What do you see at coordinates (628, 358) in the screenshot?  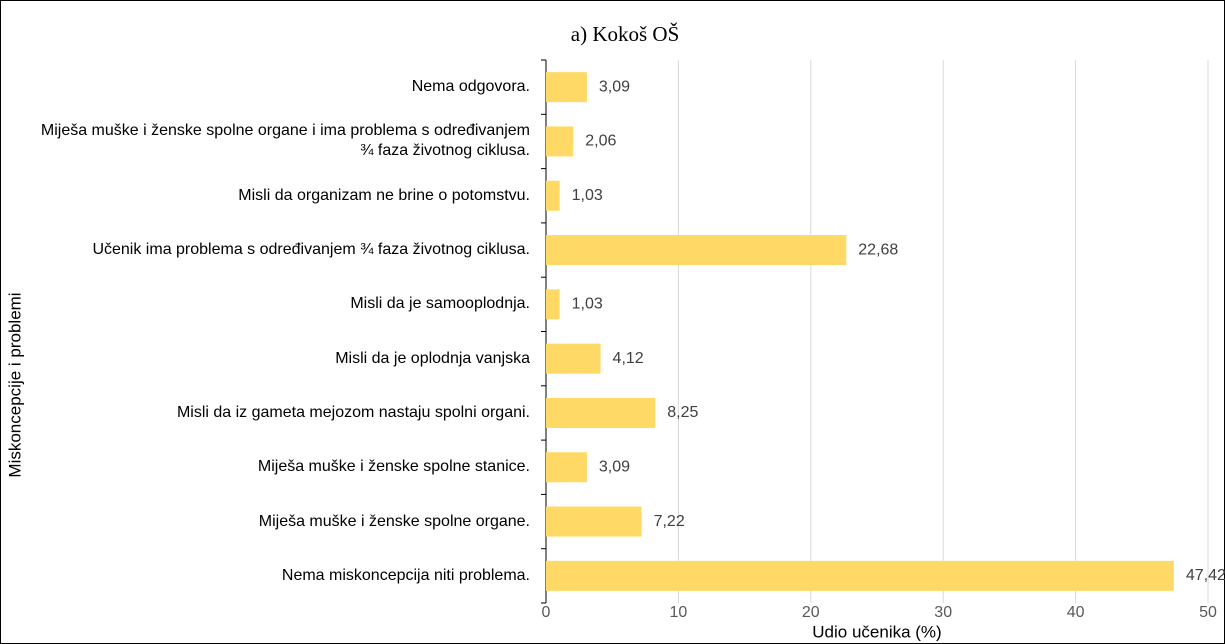 I see `data-label: 4,12` at bounding box center [628, 358].